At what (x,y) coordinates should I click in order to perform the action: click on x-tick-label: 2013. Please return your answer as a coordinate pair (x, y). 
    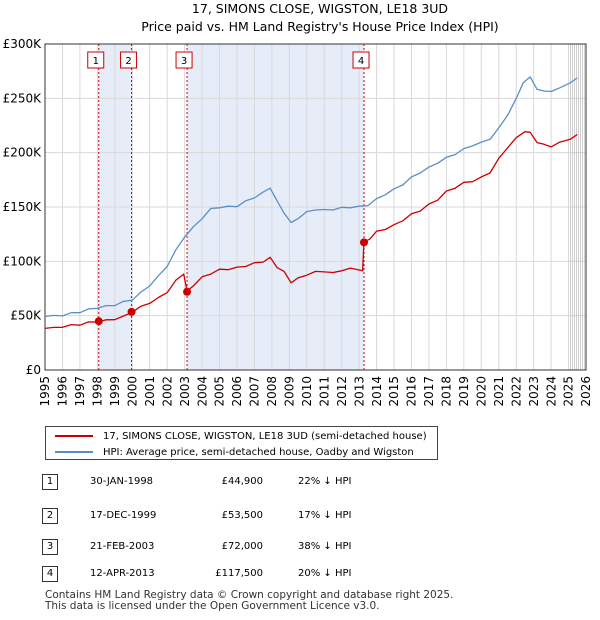
    Looking at the image, I should click on (359, 391).